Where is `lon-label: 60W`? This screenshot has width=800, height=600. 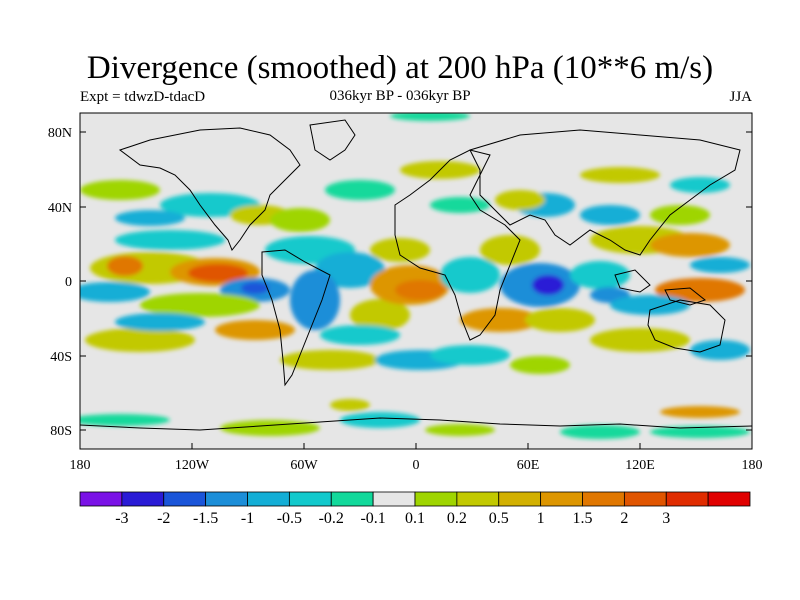 lon-label: 60W is located at coordinates (304, 465).